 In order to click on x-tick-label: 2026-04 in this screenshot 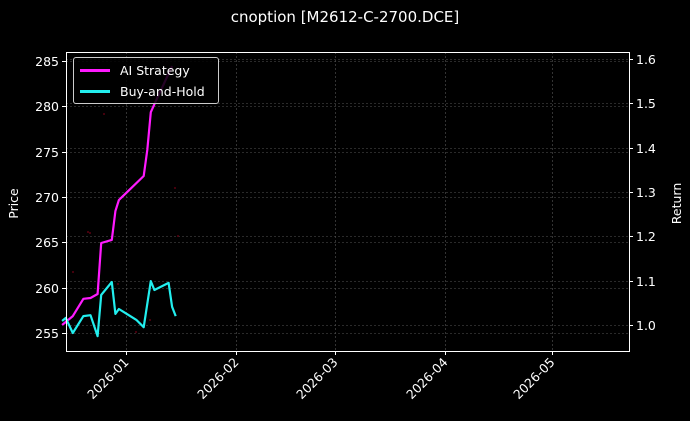, I will do `click(427, 378)`.